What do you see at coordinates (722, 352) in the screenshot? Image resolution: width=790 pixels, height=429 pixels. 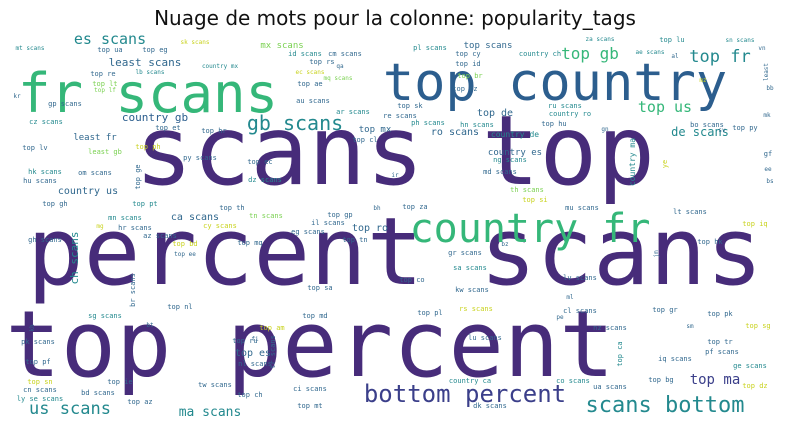 I see `word-pf-scans: pf scans` at bounding box center [722, 352].